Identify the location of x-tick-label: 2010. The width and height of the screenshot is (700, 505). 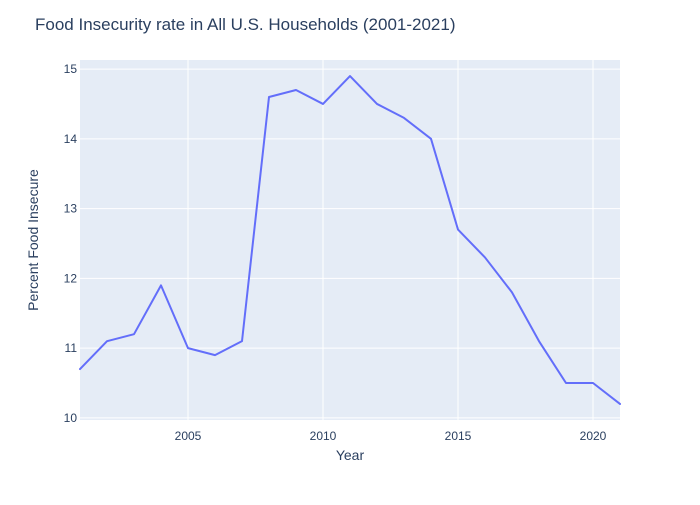
(323, 436).